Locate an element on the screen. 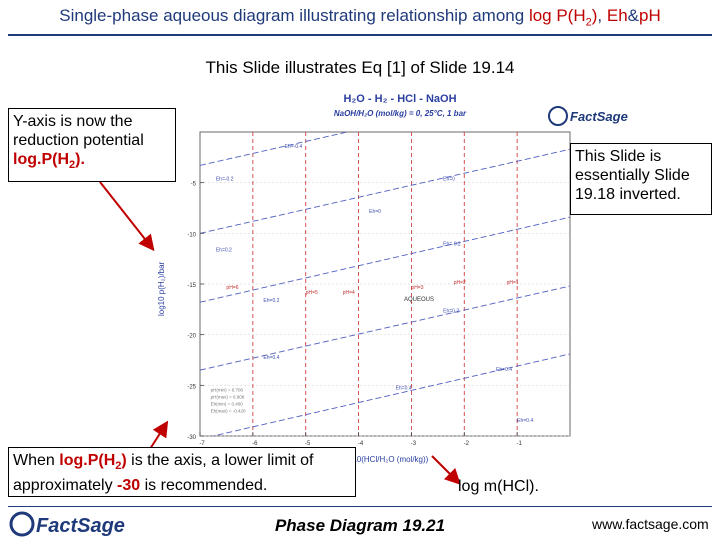  title-logp-text: log P(H is located at coordinates (557, 15).